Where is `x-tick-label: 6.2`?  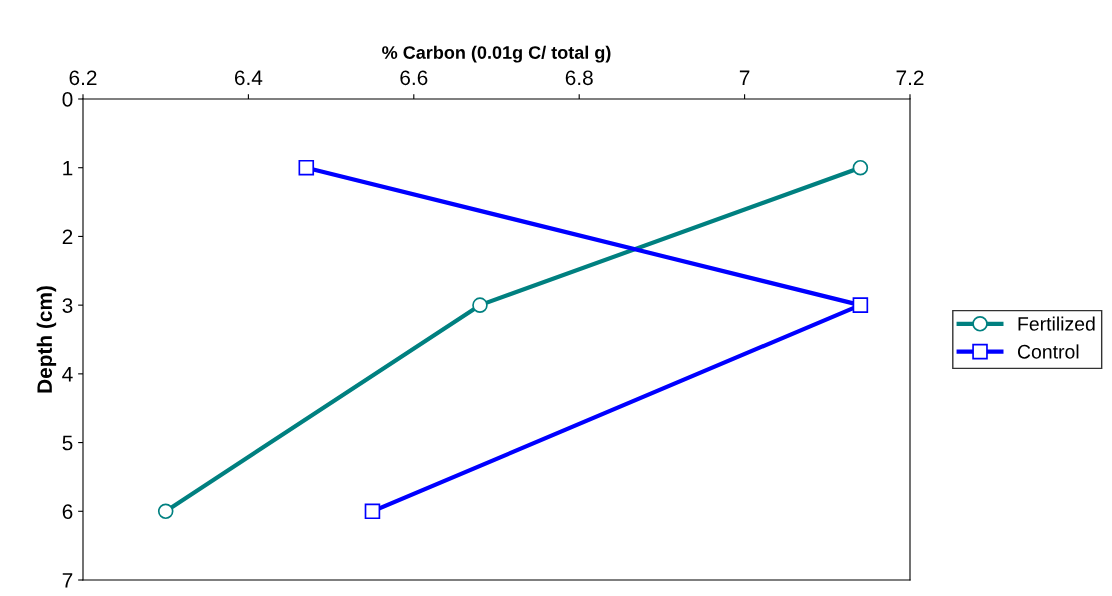
x-tick-label: 6.2 is located at coordinates (83, 78).